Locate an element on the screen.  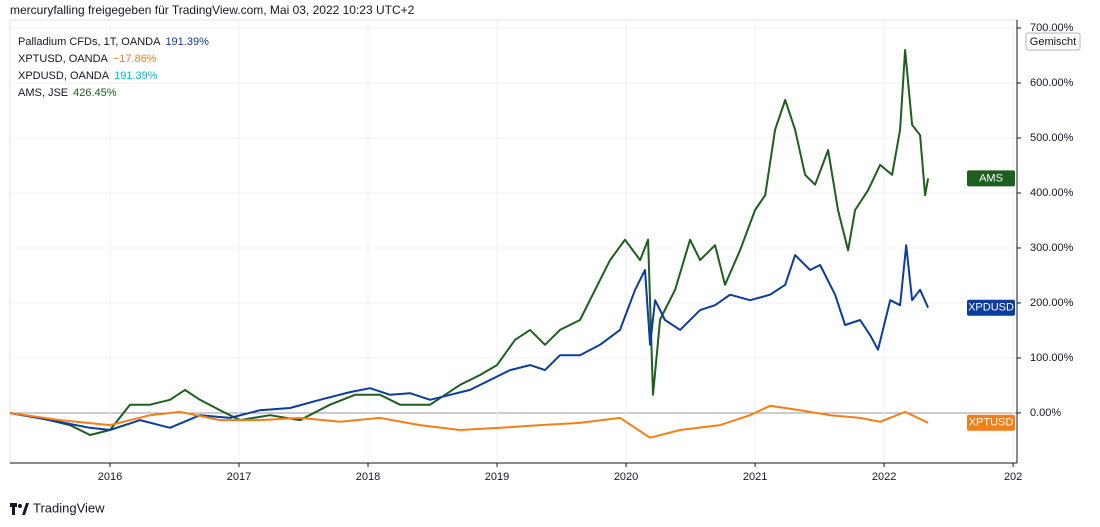
x-tick-label: 2021 is located at coordinates (755, 477).